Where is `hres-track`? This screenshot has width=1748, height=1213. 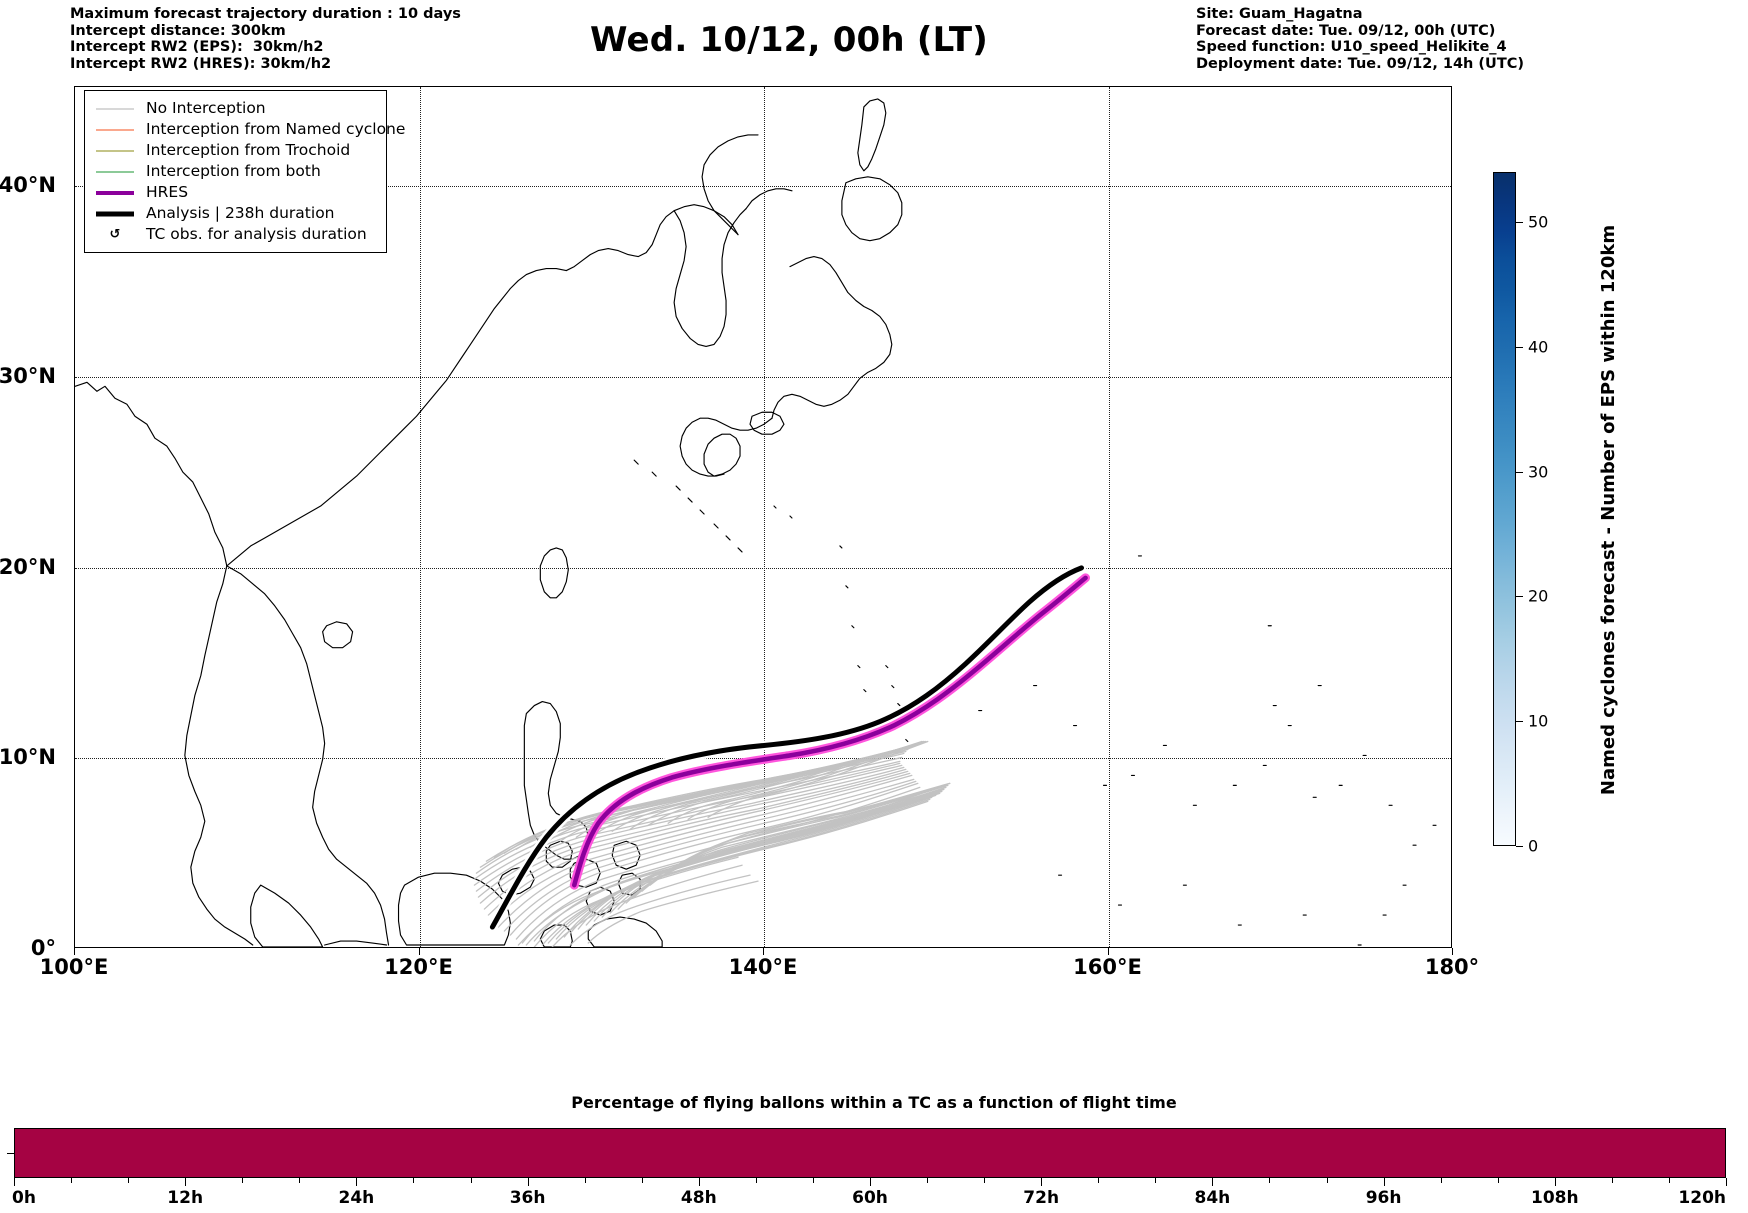 hres-track is located at coordinates (829, 731).